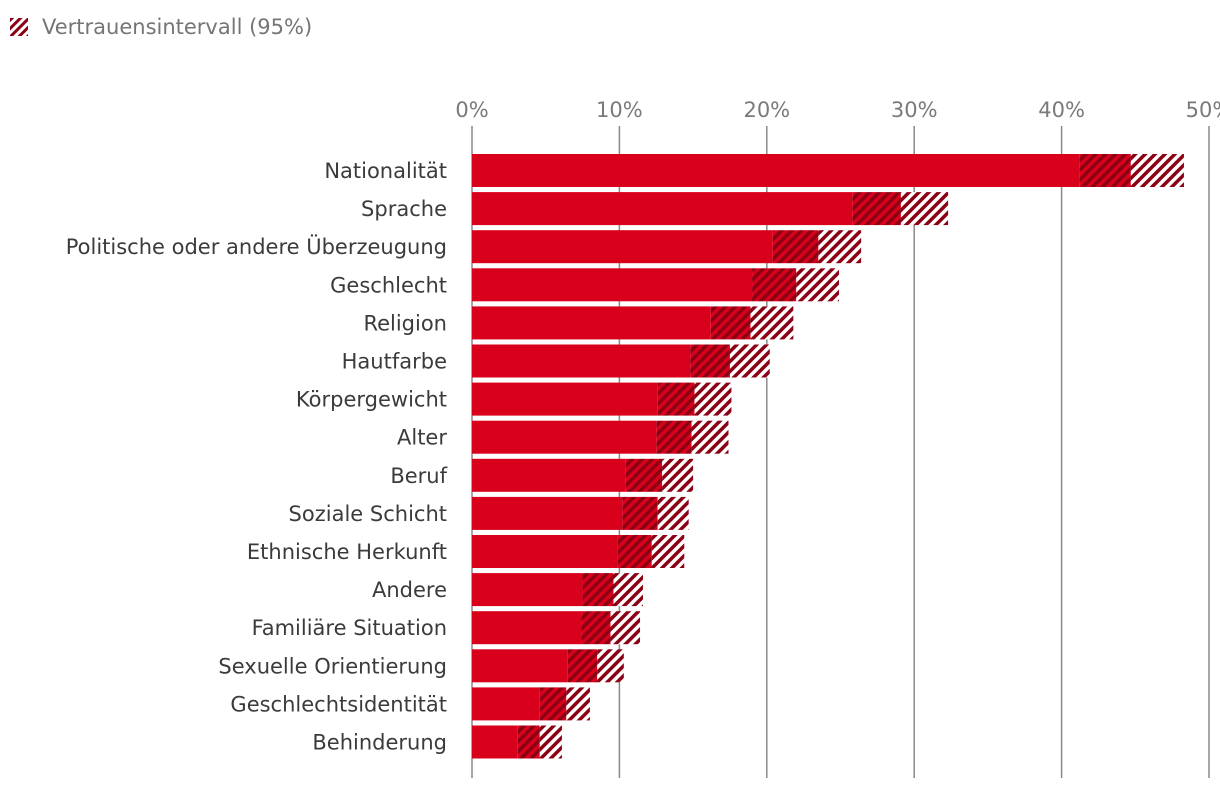 The image size is (1220, 790). I want to click on category-label: Körpergewicht, so click(371, 400).